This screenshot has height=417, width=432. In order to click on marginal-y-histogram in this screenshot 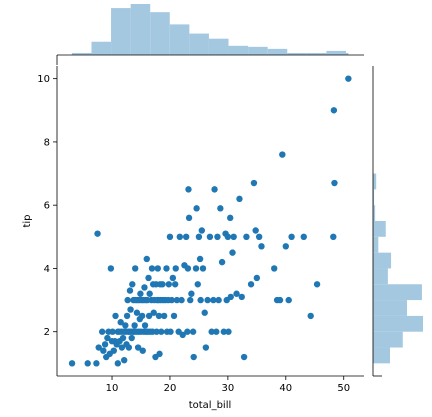, I will do `click(398, 268)`.